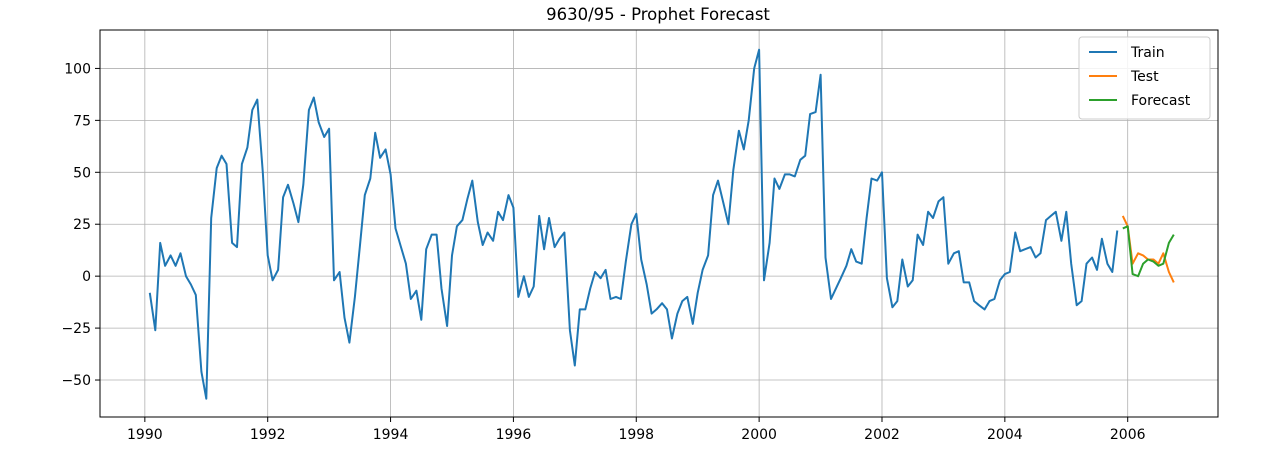 The image size is (1262, 456). Describe the element at coordinates (391, 435) in the screenshot. I see `x-tick-label: 1994` at that location.